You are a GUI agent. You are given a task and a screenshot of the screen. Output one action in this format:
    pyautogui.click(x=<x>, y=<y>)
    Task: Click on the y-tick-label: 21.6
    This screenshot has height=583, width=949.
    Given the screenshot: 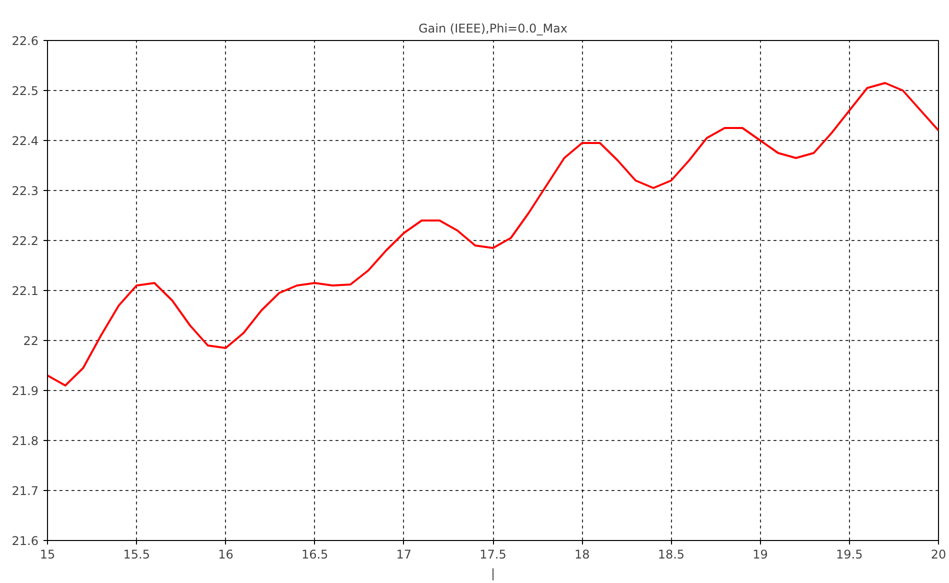 What is the action you would take?
    pyautogui.click(x=25, y=541)
    